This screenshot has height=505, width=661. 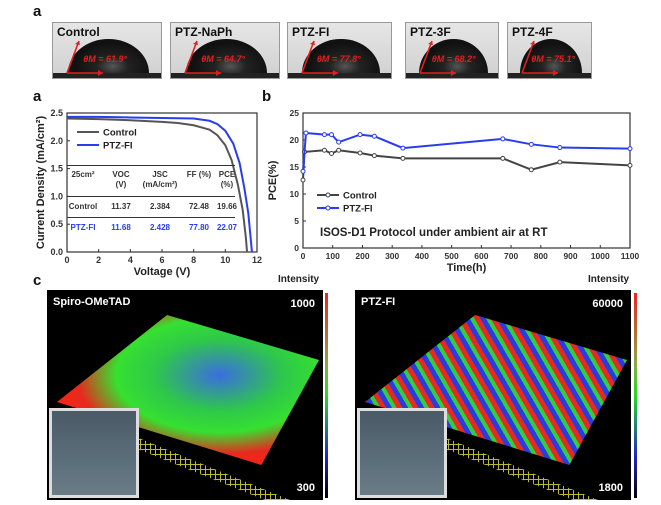 What do you see at coordinates (302, 304) in the screenshot?
I see `colorbar-max: 1000` at bounding box center [302, 304].